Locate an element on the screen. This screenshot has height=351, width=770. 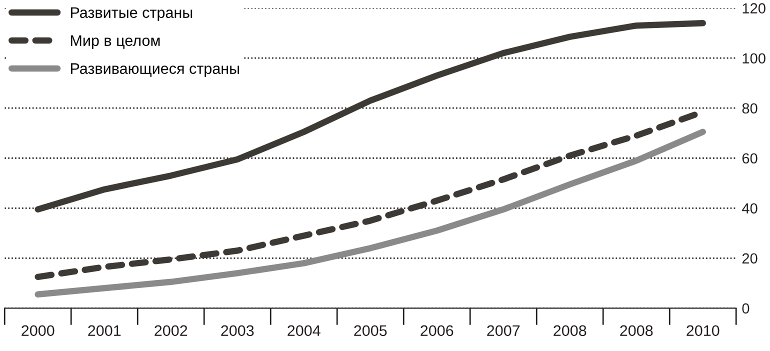
legend-label: Развитые страны is located at coordinates (131, 14).